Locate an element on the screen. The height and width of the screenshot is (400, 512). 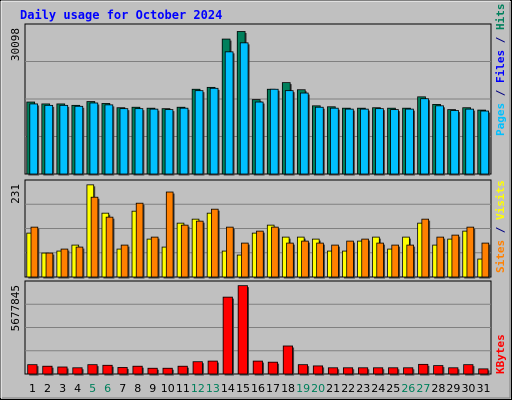
pages-bar-13-fill is located at coordinates (214, 131).